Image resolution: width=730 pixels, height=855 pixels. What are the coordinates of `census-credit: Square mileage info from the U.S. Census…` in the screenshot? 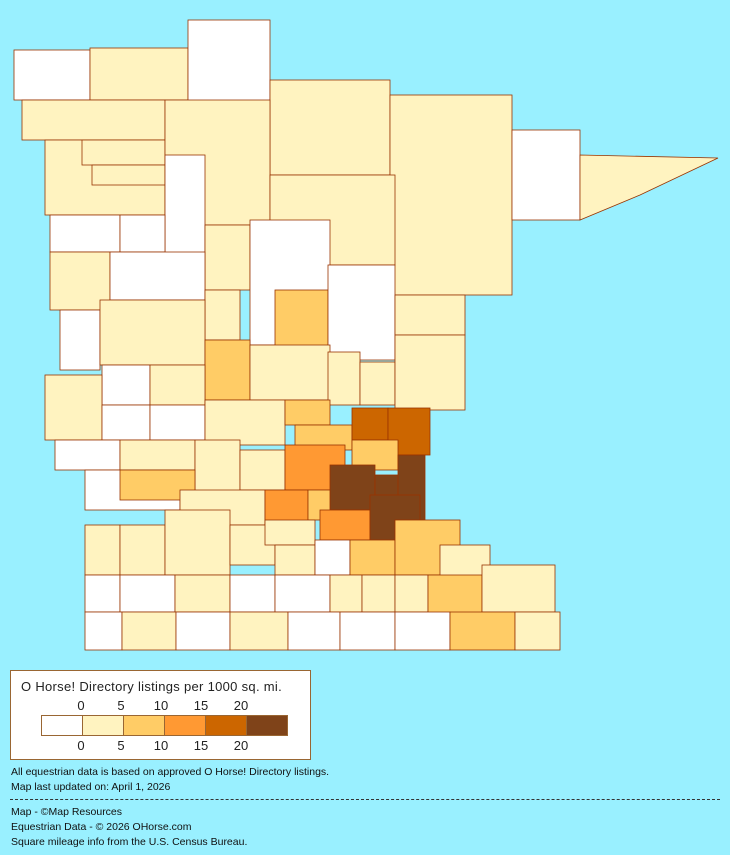 It's located at (129, 842).